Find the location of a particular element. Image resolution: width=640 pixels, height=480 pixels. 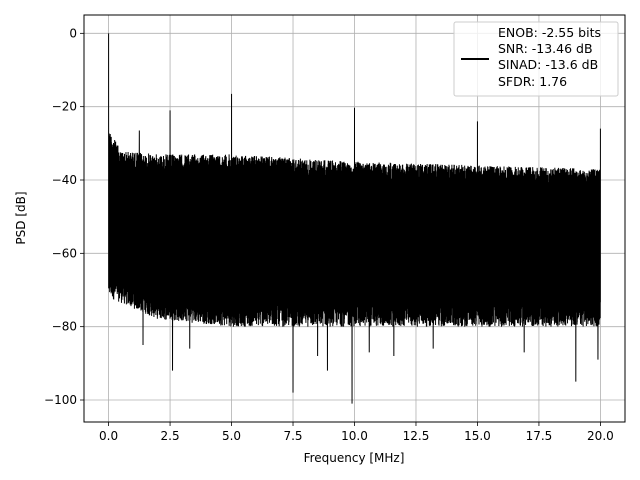

y-tick-label: 0 is located at coordinates (73, 33).